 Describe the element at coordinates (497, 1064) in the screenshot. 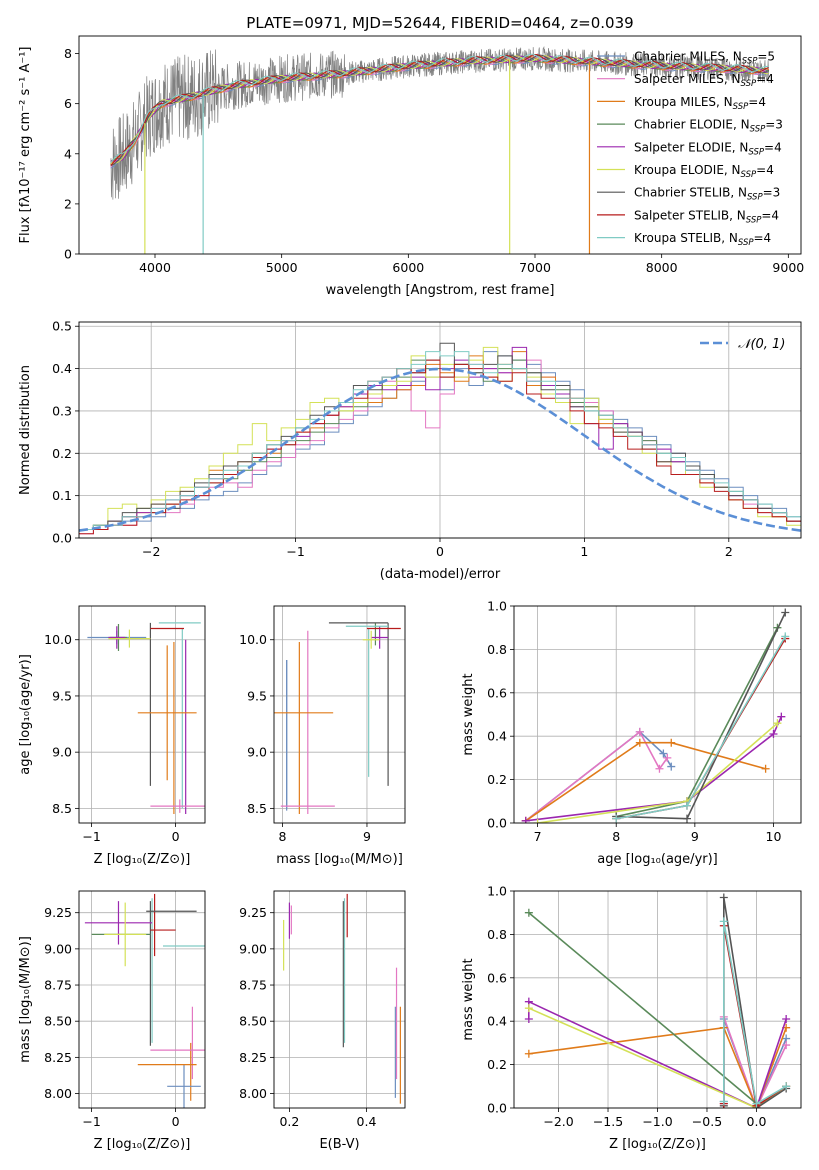

I see `weight_vs_Z-ytick-label: 0.2` at that location.